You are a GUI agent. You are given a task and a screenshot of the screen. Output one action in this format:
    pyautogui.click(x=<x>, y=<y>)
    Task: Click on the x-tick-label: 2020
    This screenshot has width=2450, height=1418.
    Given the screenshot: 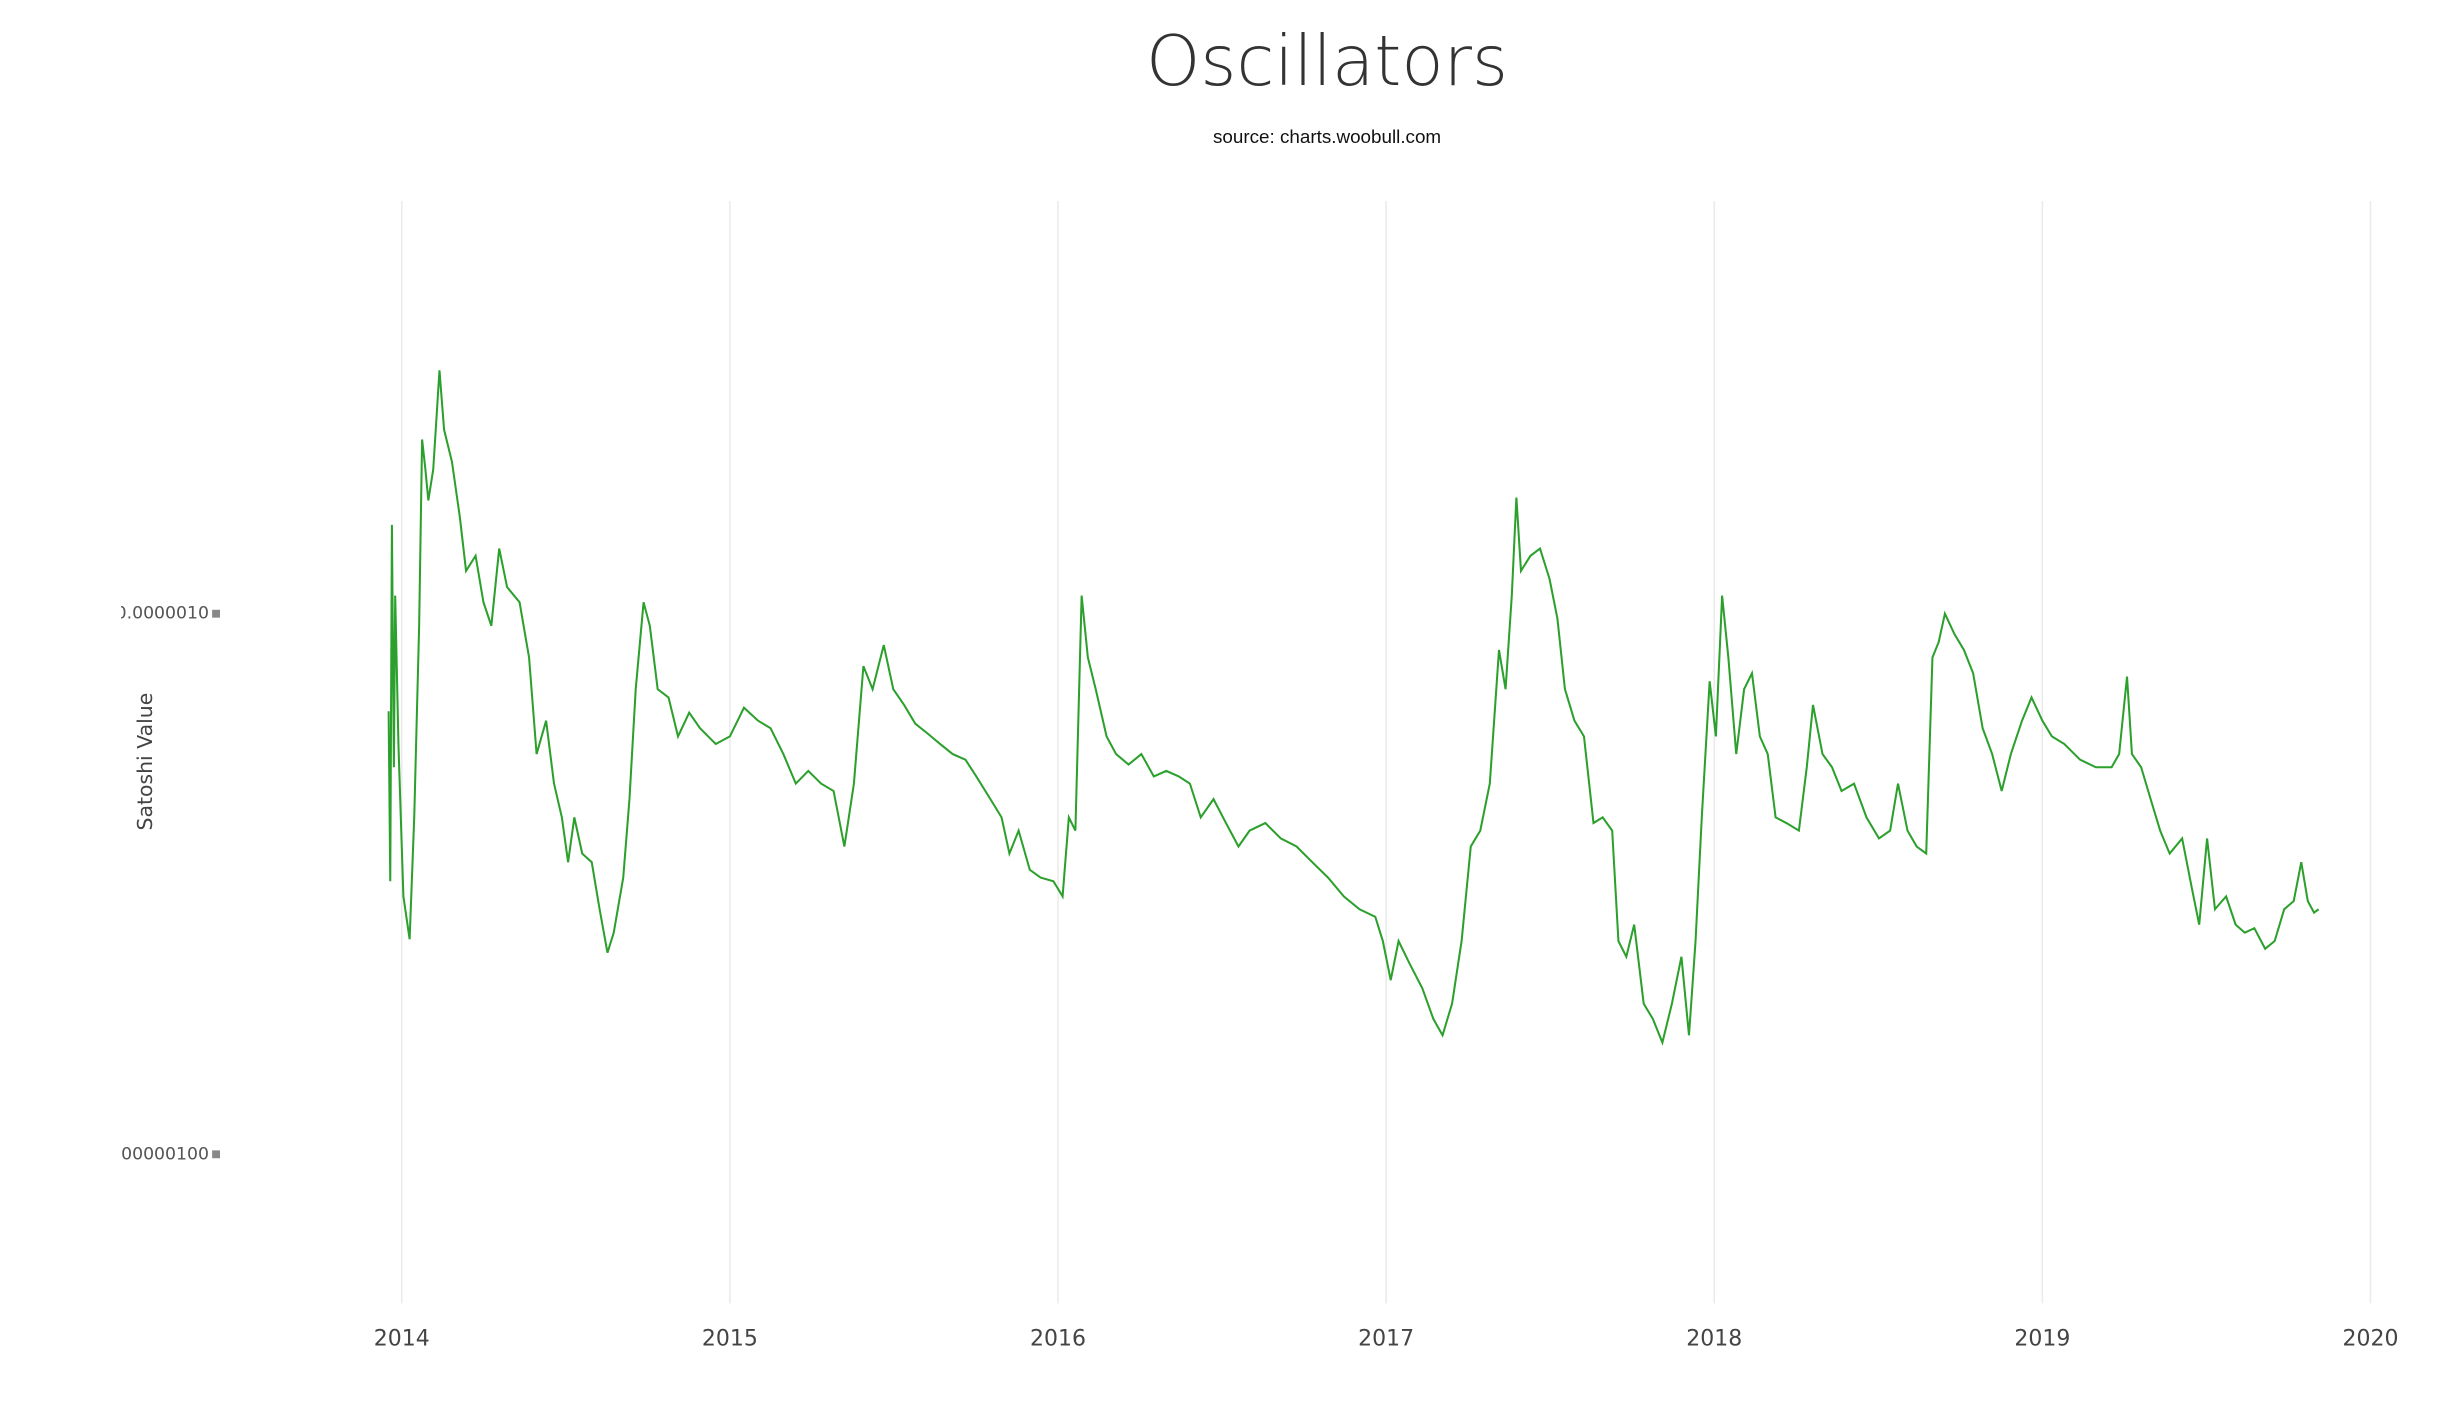 What is the action you would take?
    pyautogui.click(x=2371, y=1338)
    